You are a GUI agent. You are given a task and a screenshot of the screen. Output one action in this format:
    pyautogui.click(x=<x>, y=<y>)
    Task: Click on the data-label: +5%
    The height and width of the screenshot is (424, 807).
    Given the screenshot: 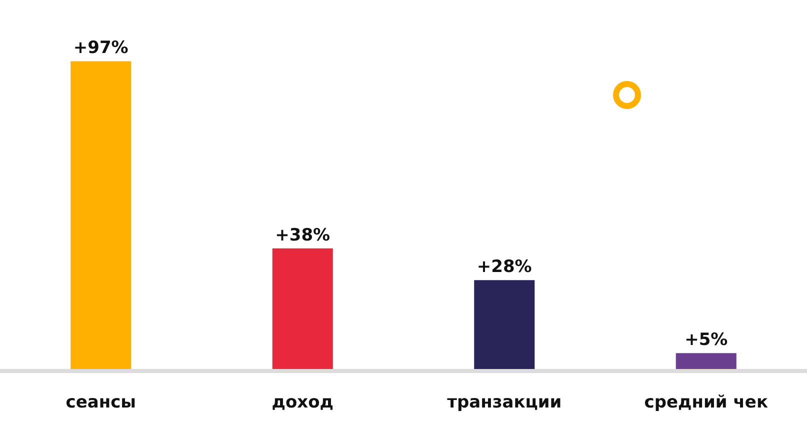 What is the action you would take?
    pyautogui.click(x=706, y=340)
    